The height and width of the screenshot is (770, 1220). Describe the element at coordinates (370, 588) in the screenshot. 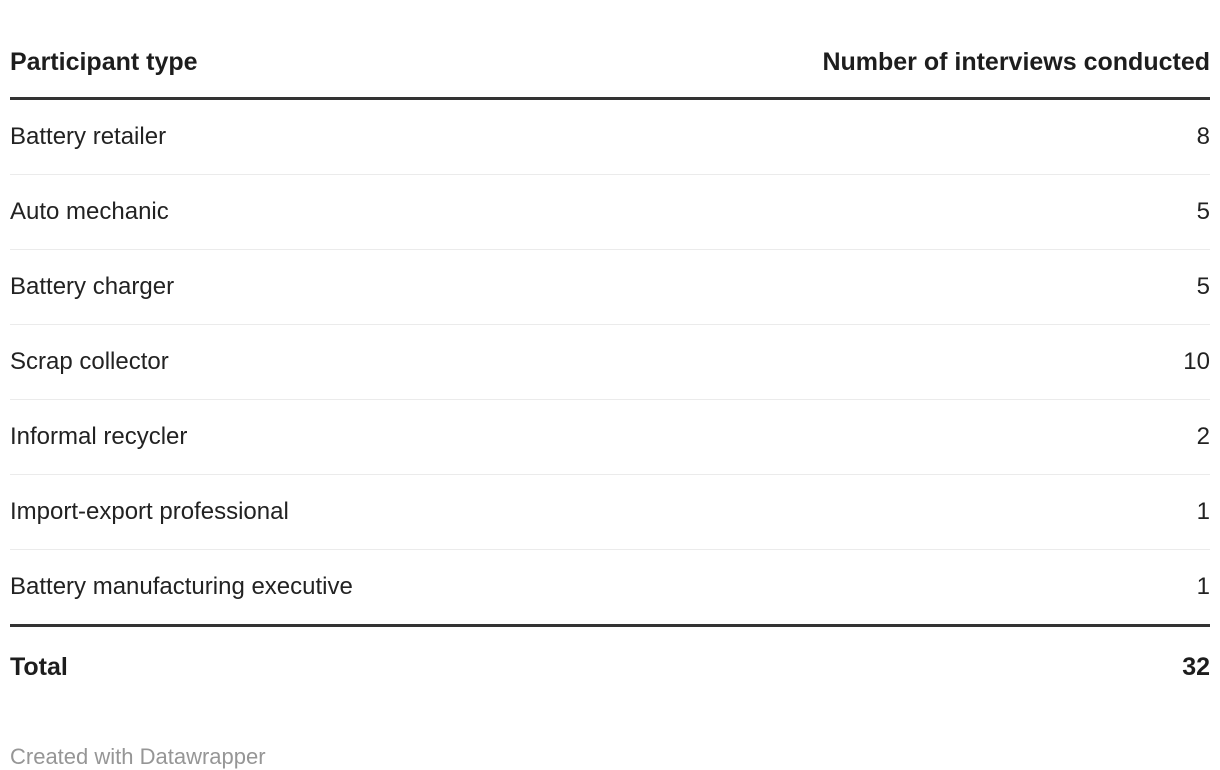

I see `participant-type-cell: Battery manufacturing executive` at that location.